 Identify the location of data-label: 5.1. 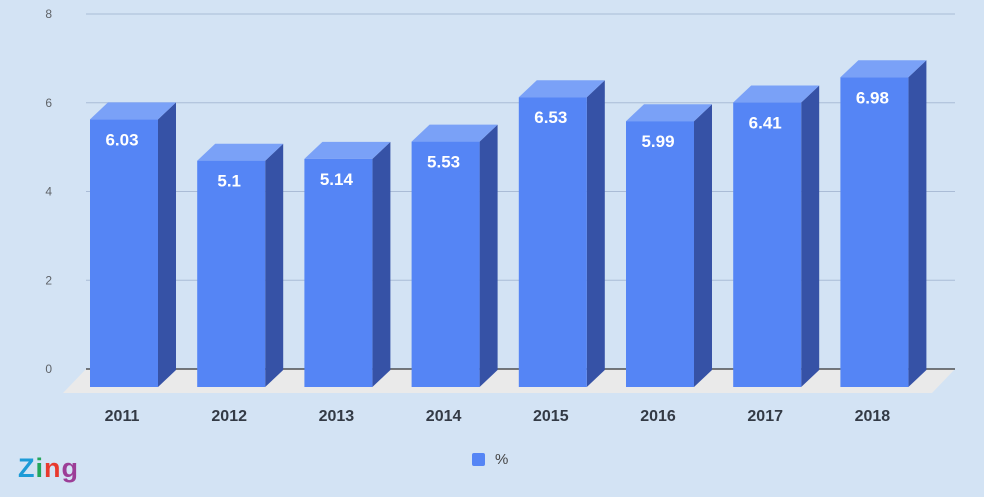
(229, 181).